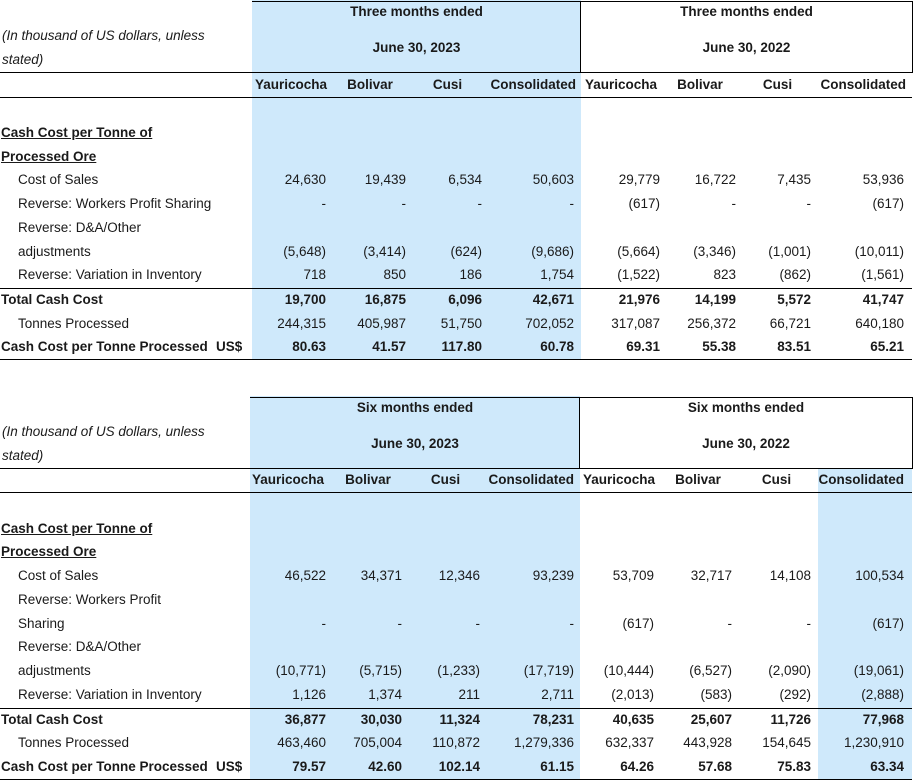 The image size is (913, 781). What do you see at coordinates (795, 274) in the screenshot?
I see `cell: (862)` at bounding box center [795, 274].